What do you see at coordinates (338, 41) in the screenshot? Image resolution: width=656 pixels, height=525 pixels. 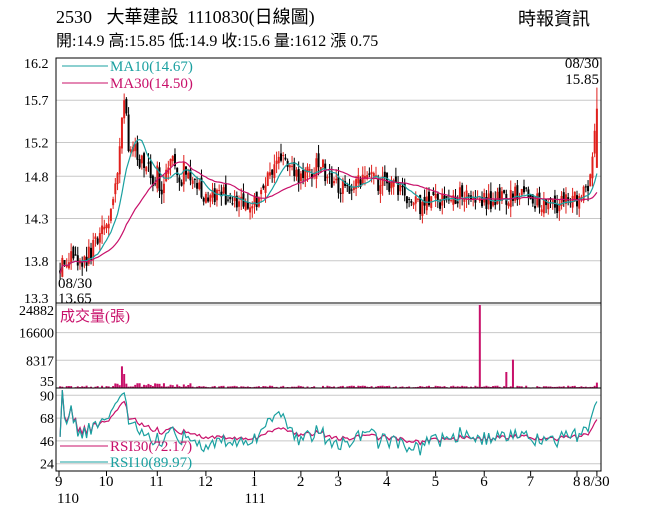 I see `change-label: 漲` at bounding box center [338, 41].